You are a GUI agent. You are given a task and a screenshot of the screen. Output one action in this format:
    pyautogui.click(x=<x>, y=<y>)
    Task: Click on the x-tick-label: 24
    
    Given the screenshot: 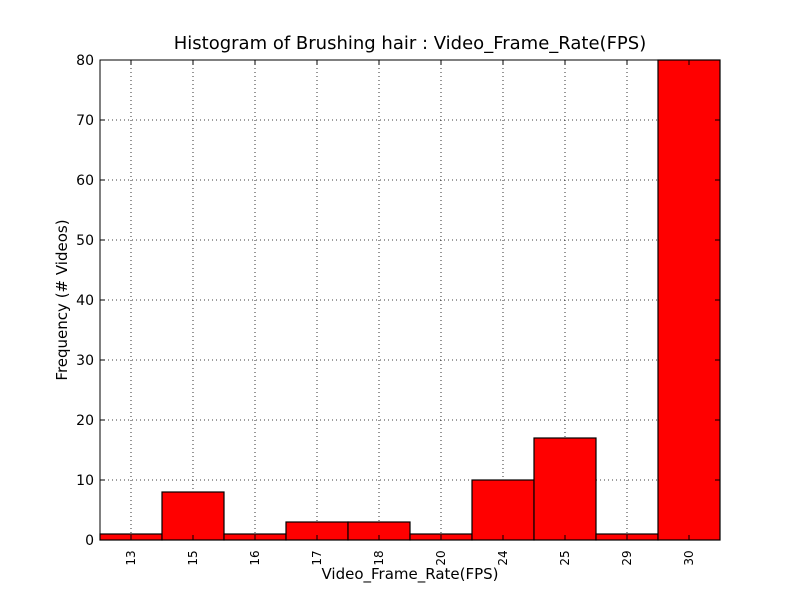 What is the action you would take?
    pyautogui.click(x=503, y=557)
    